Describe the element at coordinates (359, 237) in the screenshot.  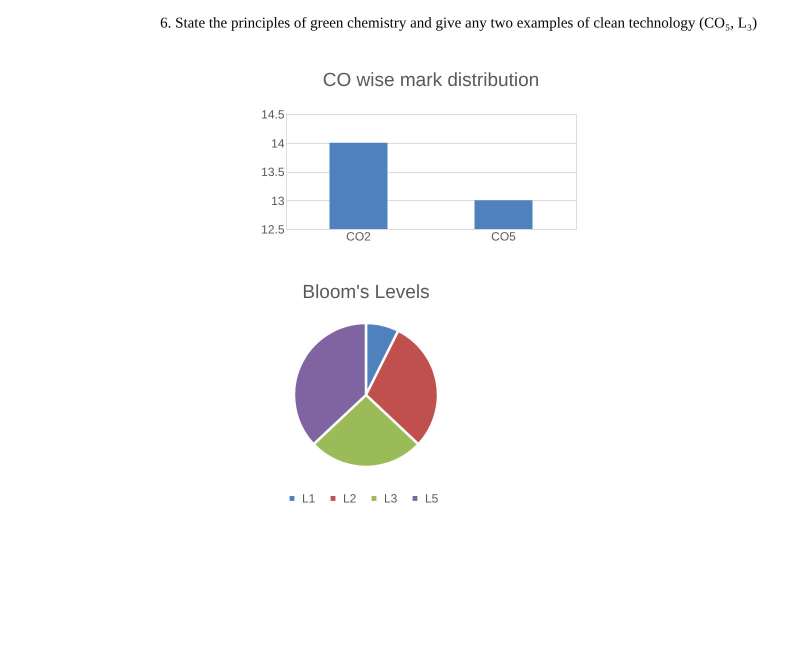
I see `x-tick-label: CO2` at that location.